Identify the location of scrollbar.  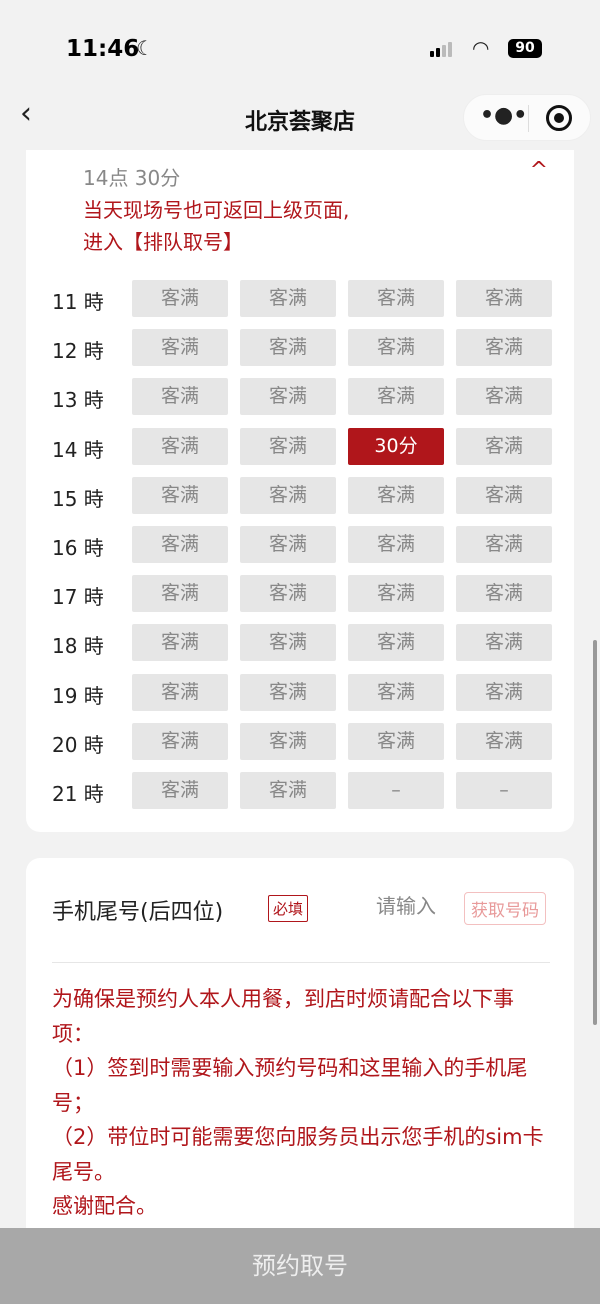
(595, 832).